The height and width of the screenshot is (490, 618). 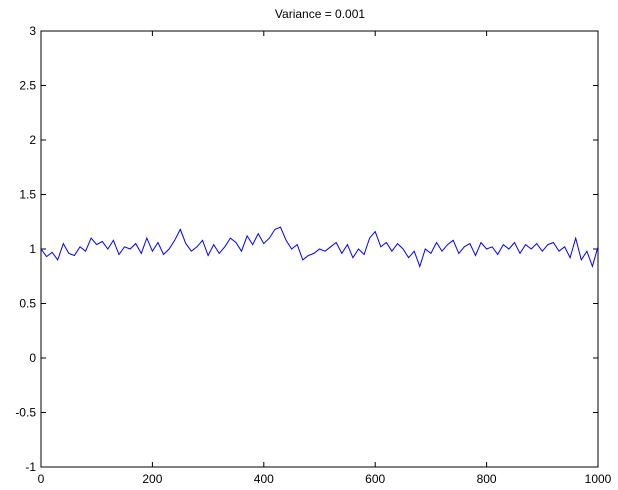 I want to click on y-tick-label: 2.5, so click(x=27, y=86).